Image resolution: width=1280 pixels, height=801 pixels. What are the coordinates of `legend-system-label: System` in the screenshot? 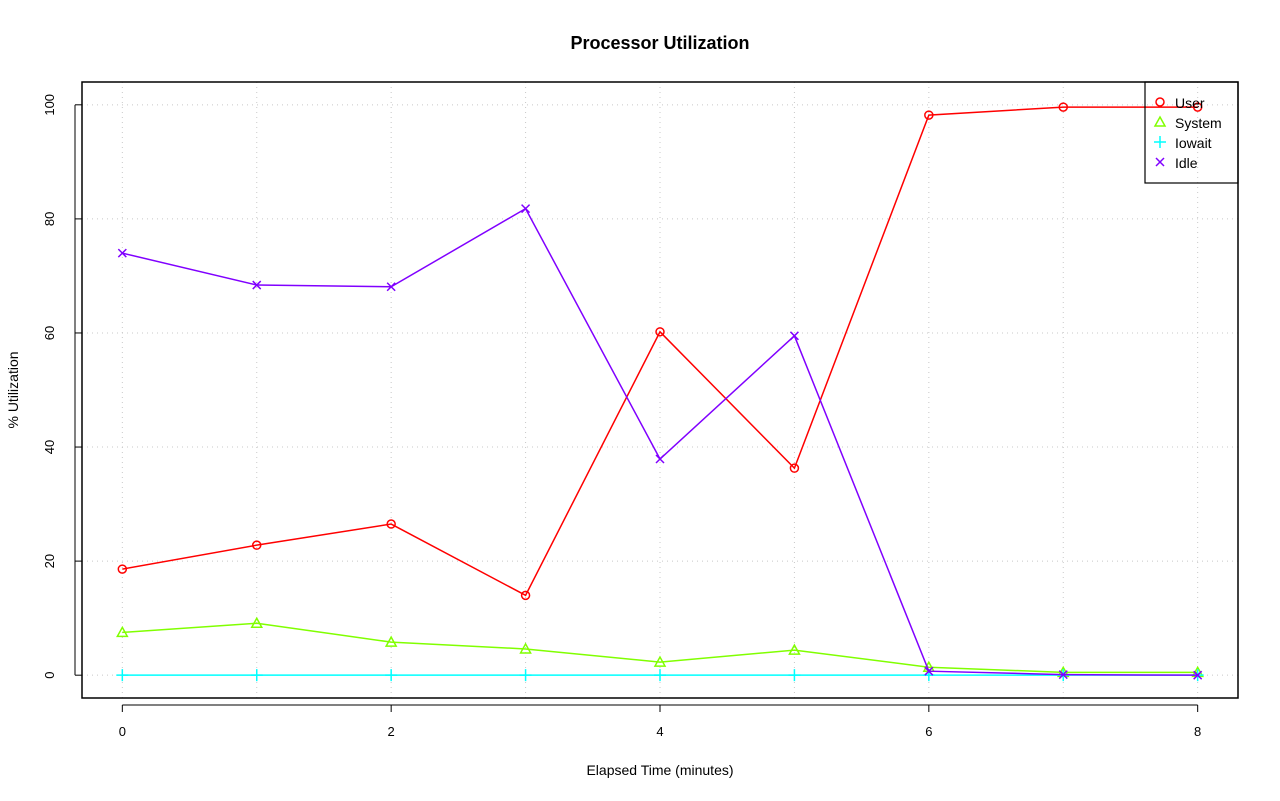 It's located at (1198, 123).